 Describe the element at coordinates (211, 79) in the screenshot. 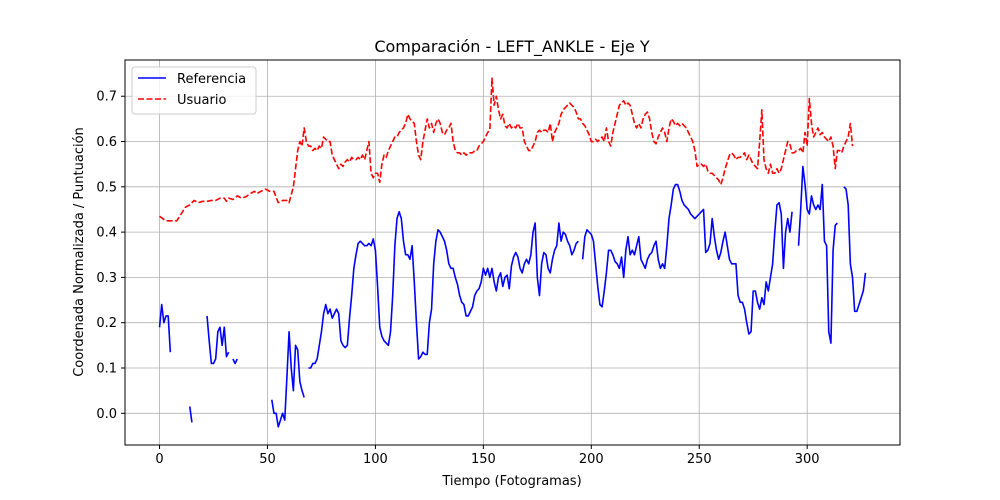

I see `legend-label-referencia: Referencia` at that location.